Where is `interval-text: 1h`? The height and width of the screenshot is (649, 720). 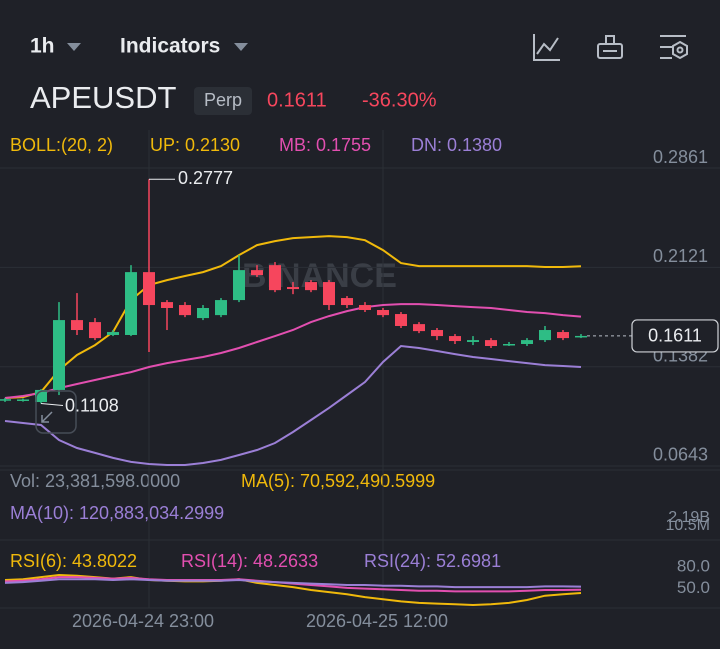
interval-text: 1h is located at coordinates (42, 46).